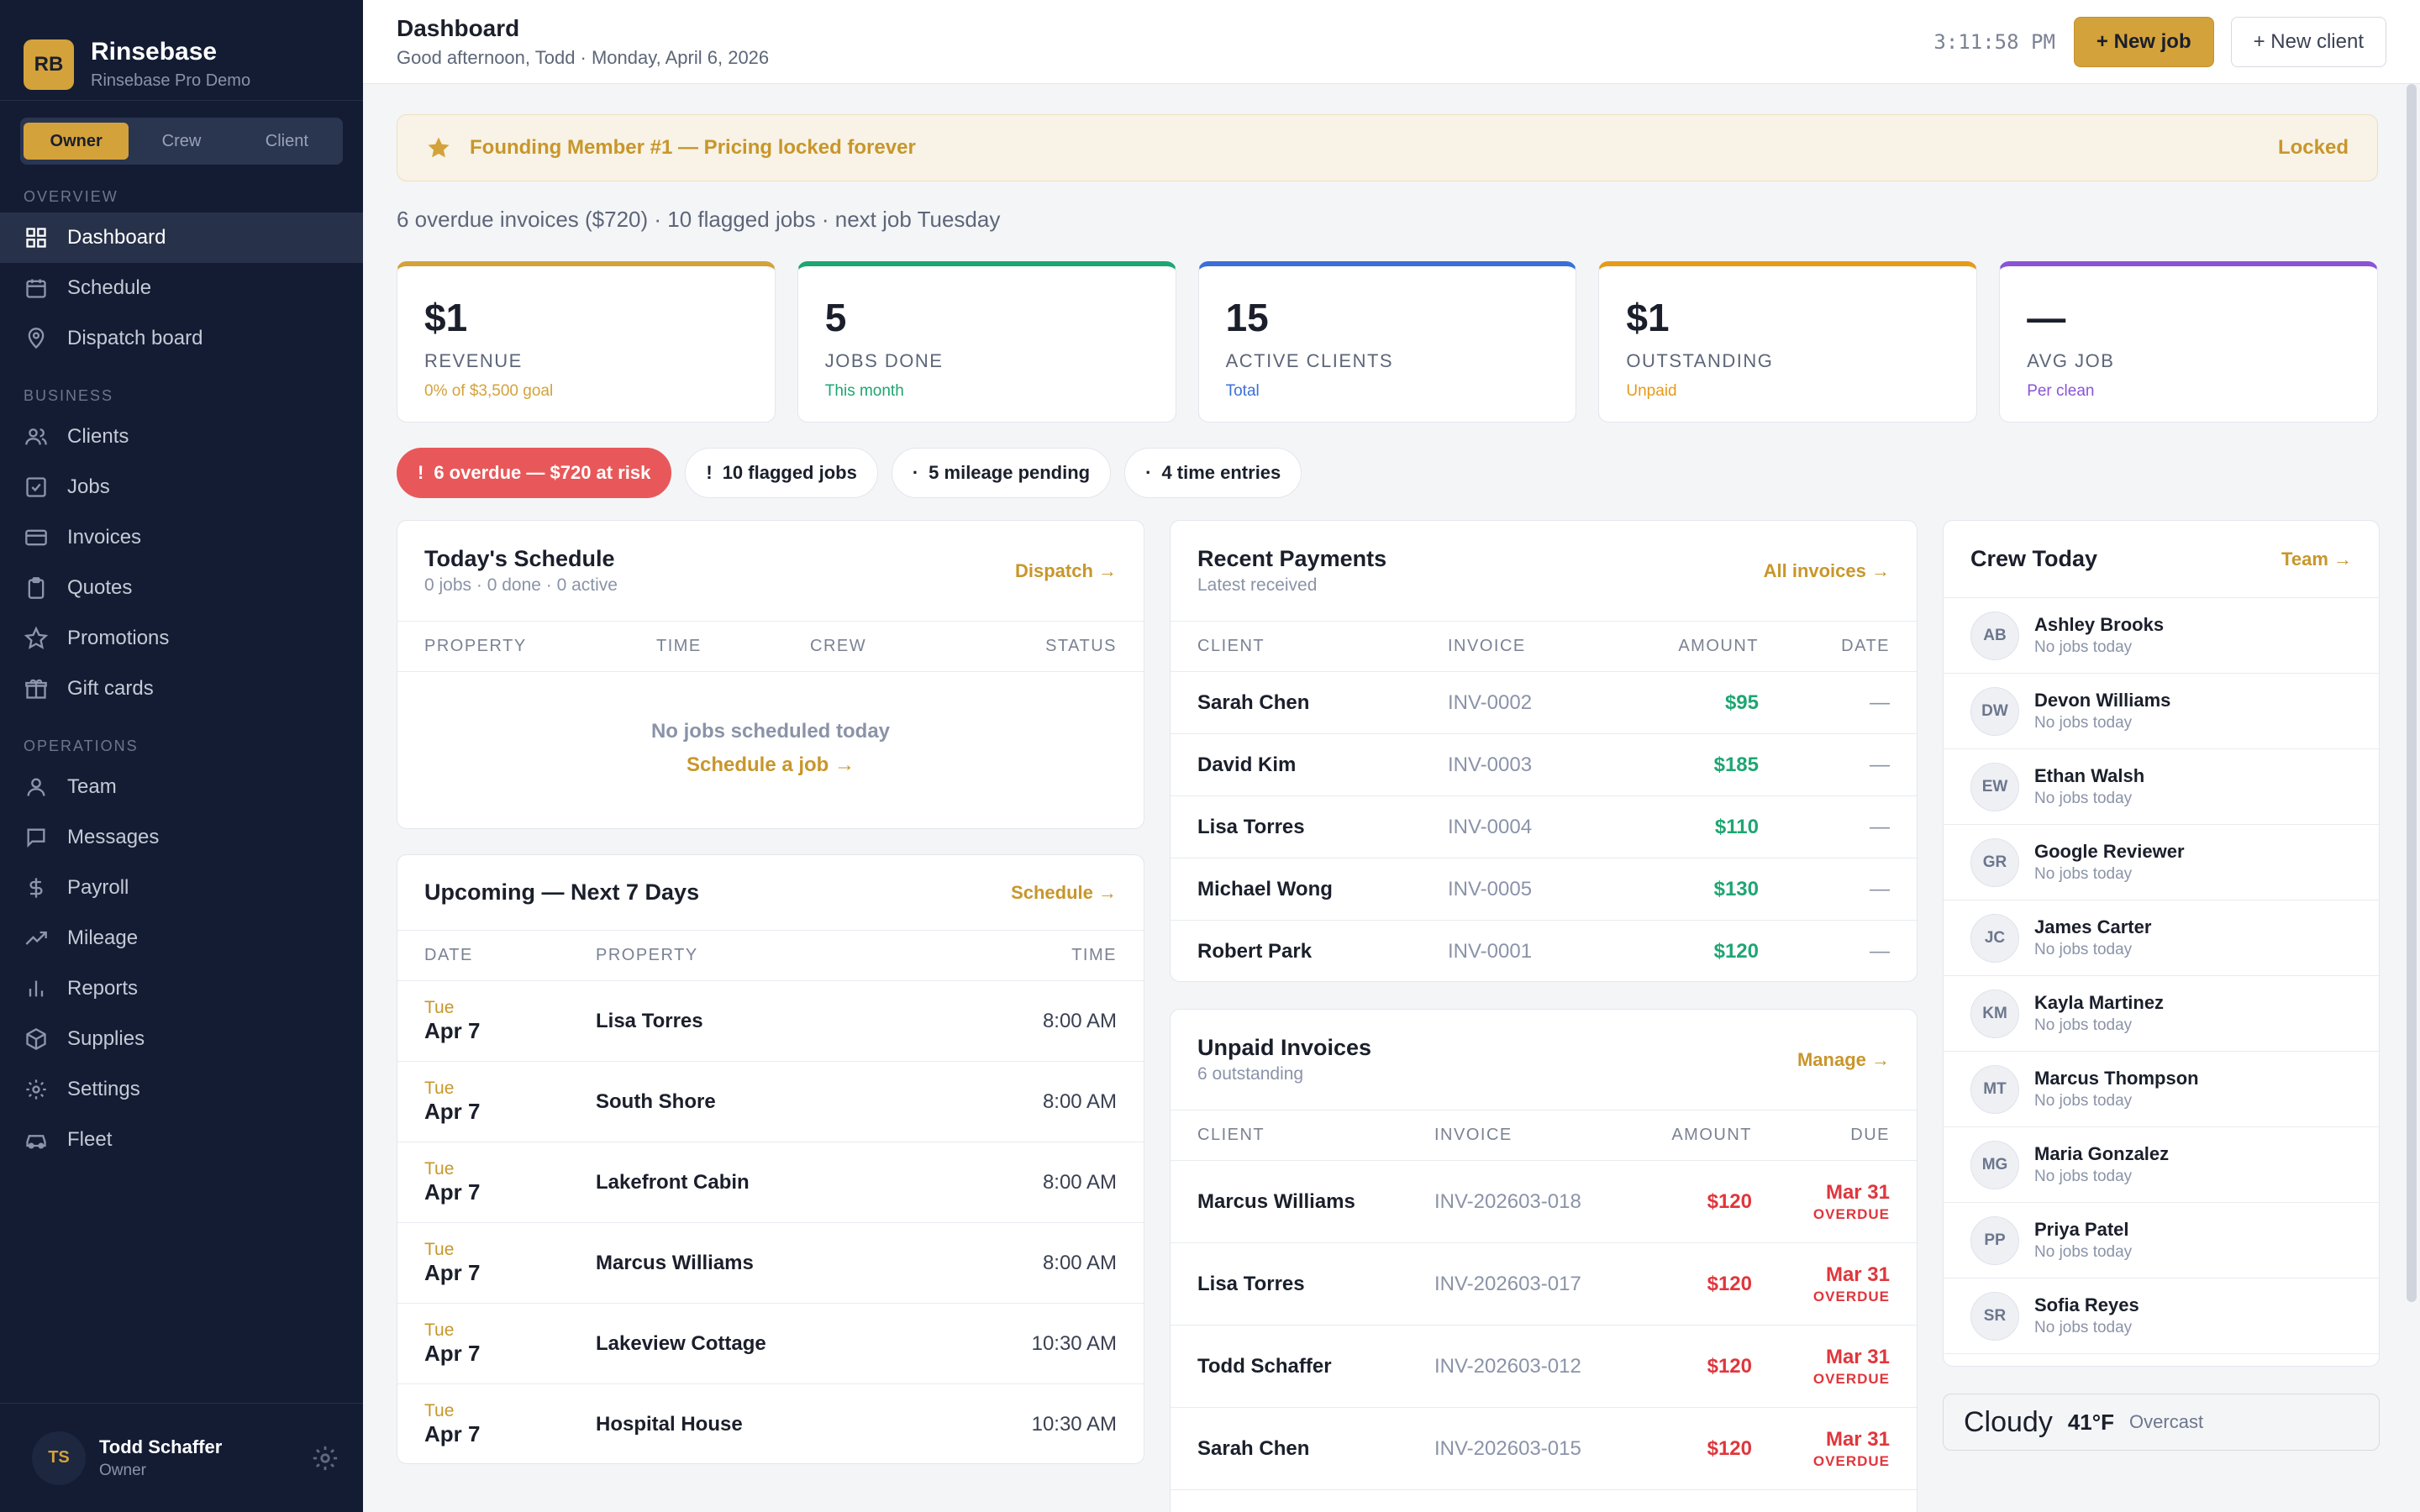 This screenshot has width=2420, height=1512. What do you see at coordinates (1213, 473) in the screenshot?
I see `alert-chip: · 4 time entries` at bounding box center [1213, 473].